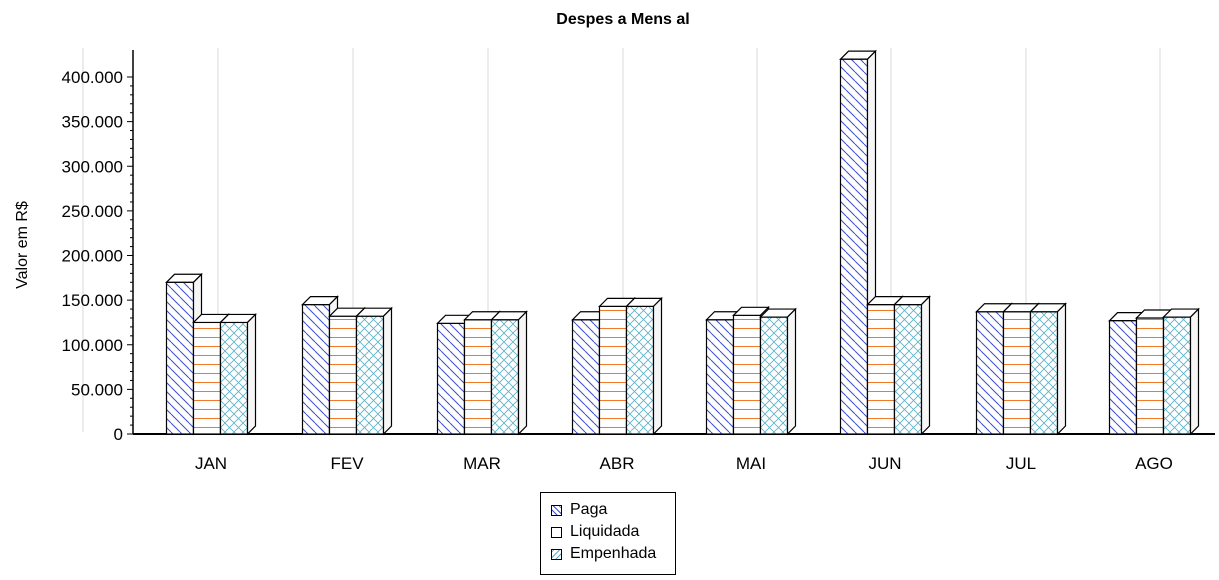 The image size is (1219, 580). Describe the element at coordinates (92, 77) in the screenshot. I see `y-tick-label: 400.000` at that location.